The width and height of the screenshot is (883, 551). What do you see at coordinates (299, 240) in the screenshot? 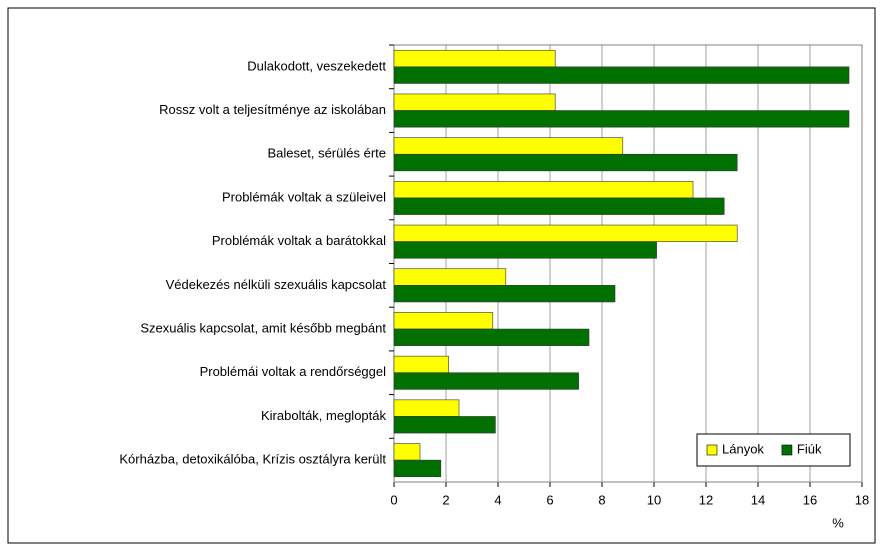
I see `y-tick-label: Problémák voltak a barátokkal` at bounding box center [299, 240].